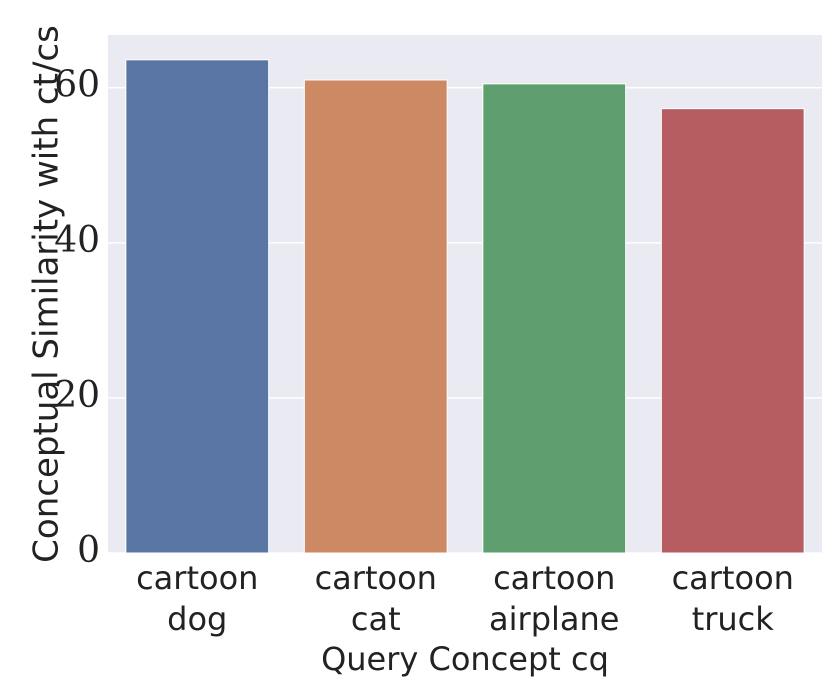 Image resolution: width=830 pixels, height=692 pixels. What do you see at coordinates (465, 659) in the screenshot?
I see `x-axis-label: Query Concept cq` at bounding box center [465, 659].